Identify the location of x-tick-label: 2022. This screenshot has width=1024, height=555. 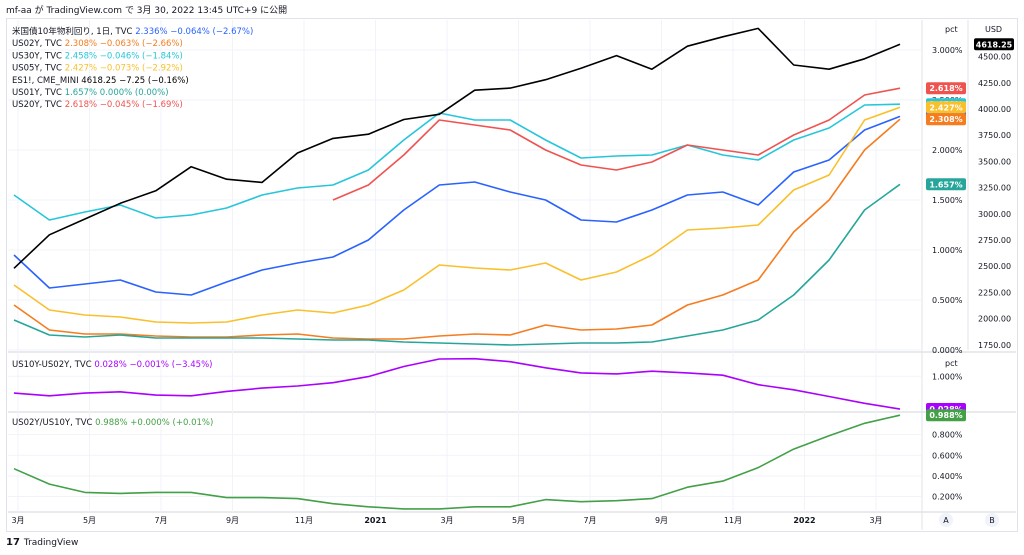
(804, 520).